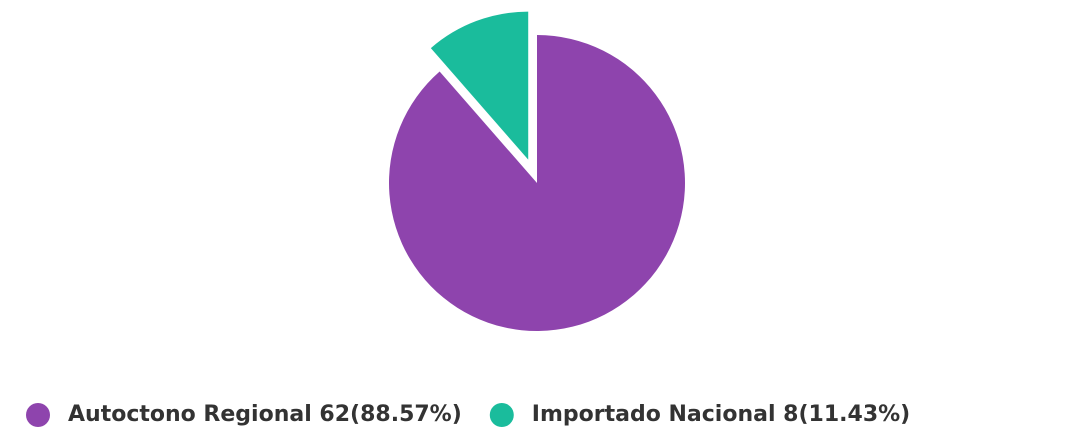 This screenshot has width=1087, height=437. I want to click on legend-value: 62(88.57%), so click(390, 414).